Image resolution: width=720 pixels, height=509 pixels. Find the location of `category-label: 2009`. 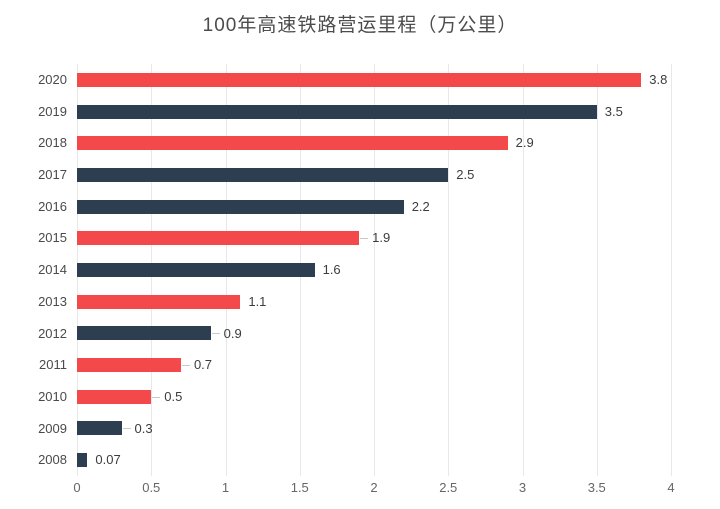

category-label: 2009 is located at coordinates (52, 428).